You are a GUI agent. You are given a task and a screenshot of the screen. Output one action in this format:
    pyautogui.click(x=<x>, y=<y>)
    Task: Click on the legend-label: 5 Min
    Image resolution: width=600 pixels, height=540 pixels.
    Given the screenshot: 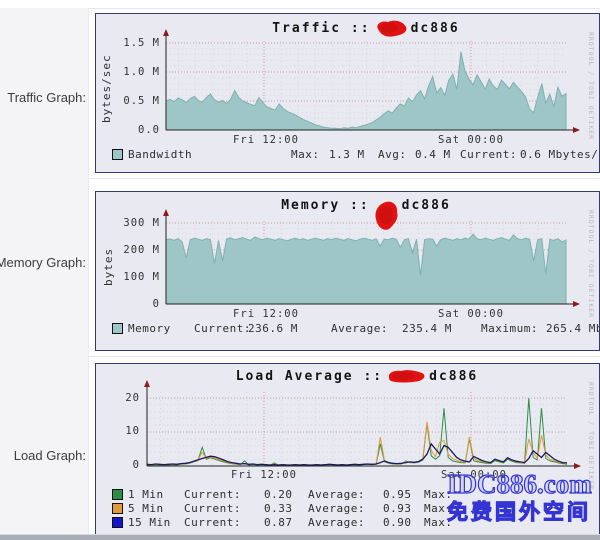 What is the action you would take?
    pyautogui.click(x=146, y=508)
    